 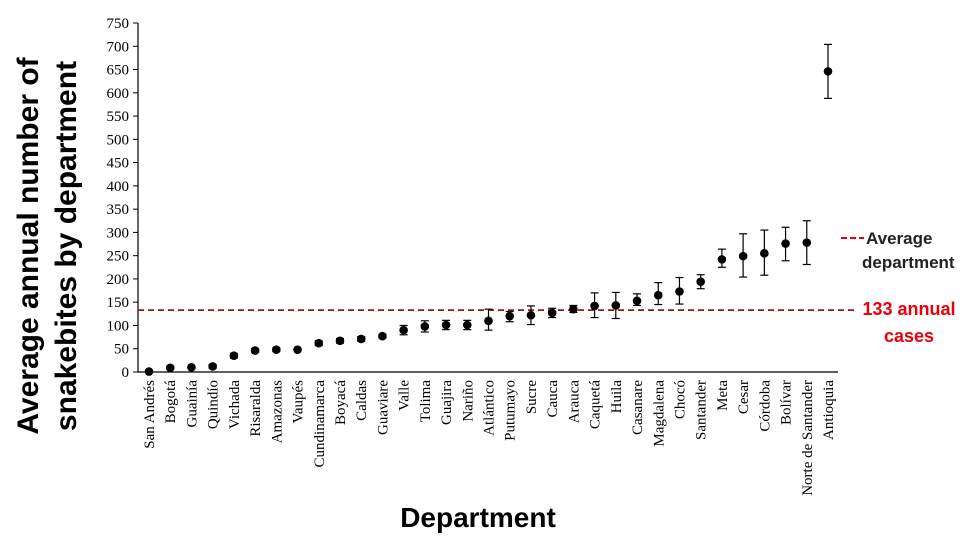 I want to click on y-axis-title-line-1: Average annual number of, so click(x=28, y=245).